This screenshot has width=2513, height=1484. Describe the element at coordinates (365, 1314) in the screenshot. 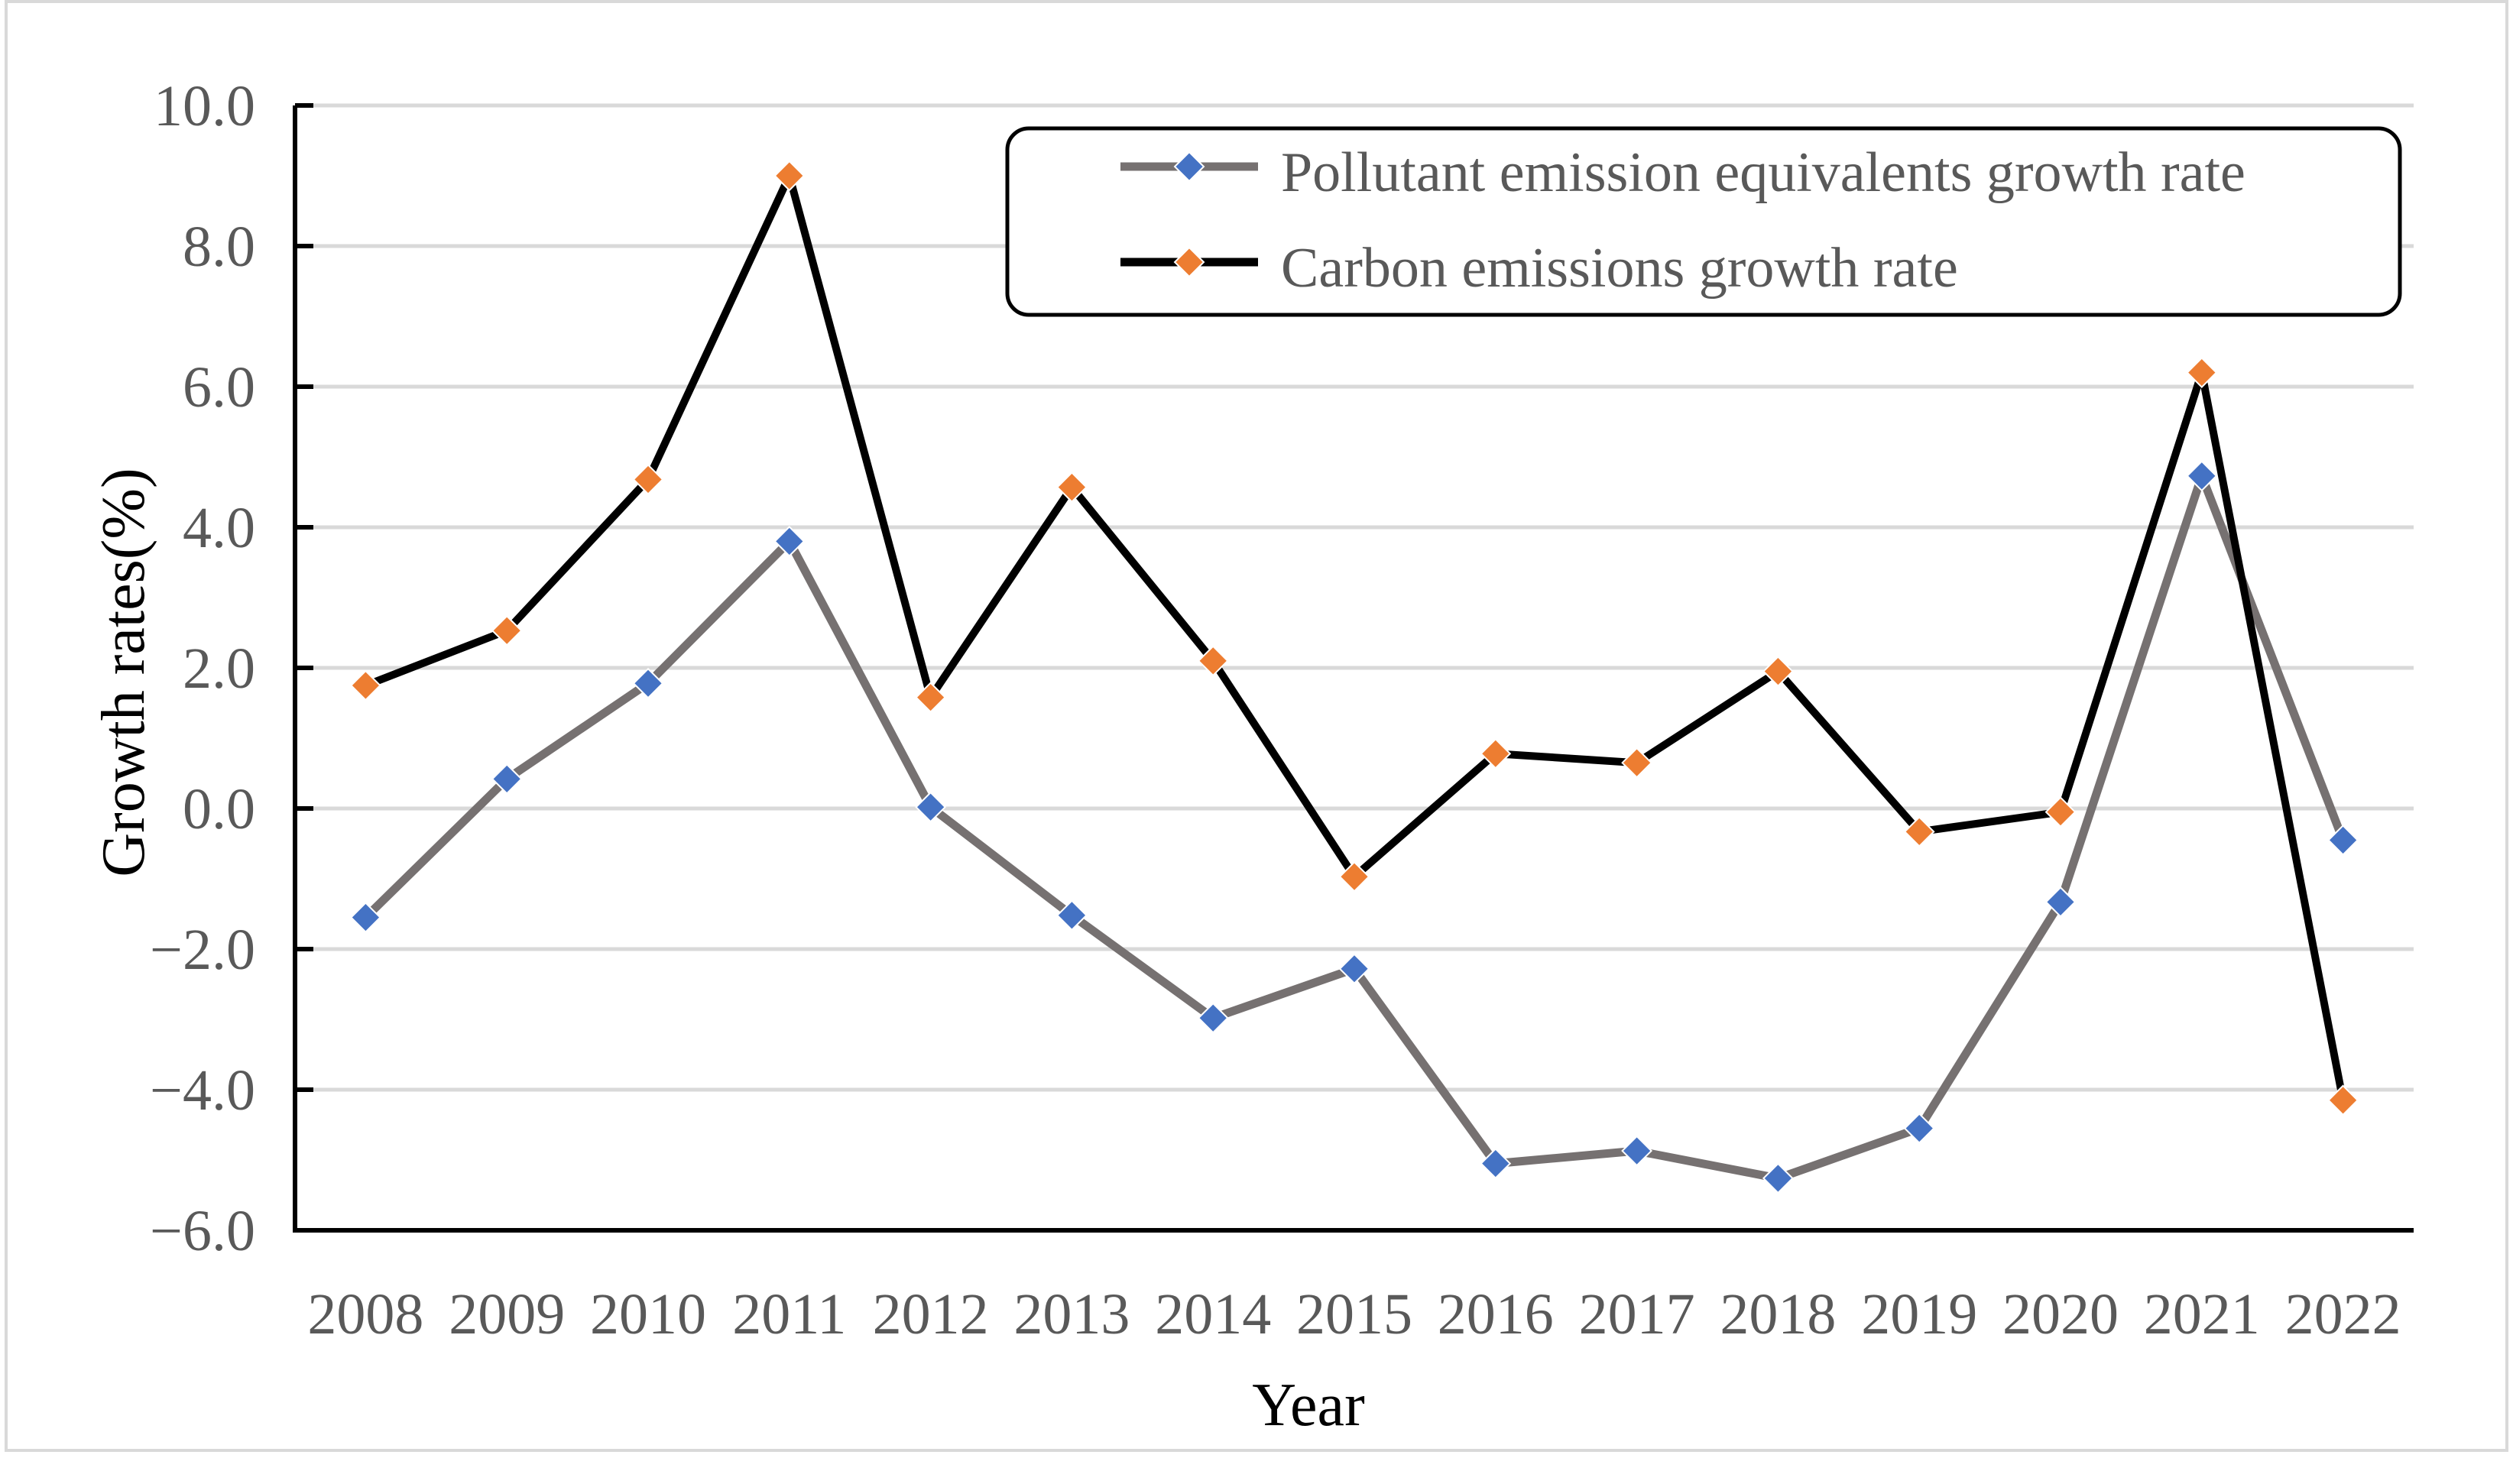

I see `x-tick-label: 2008` at that location.